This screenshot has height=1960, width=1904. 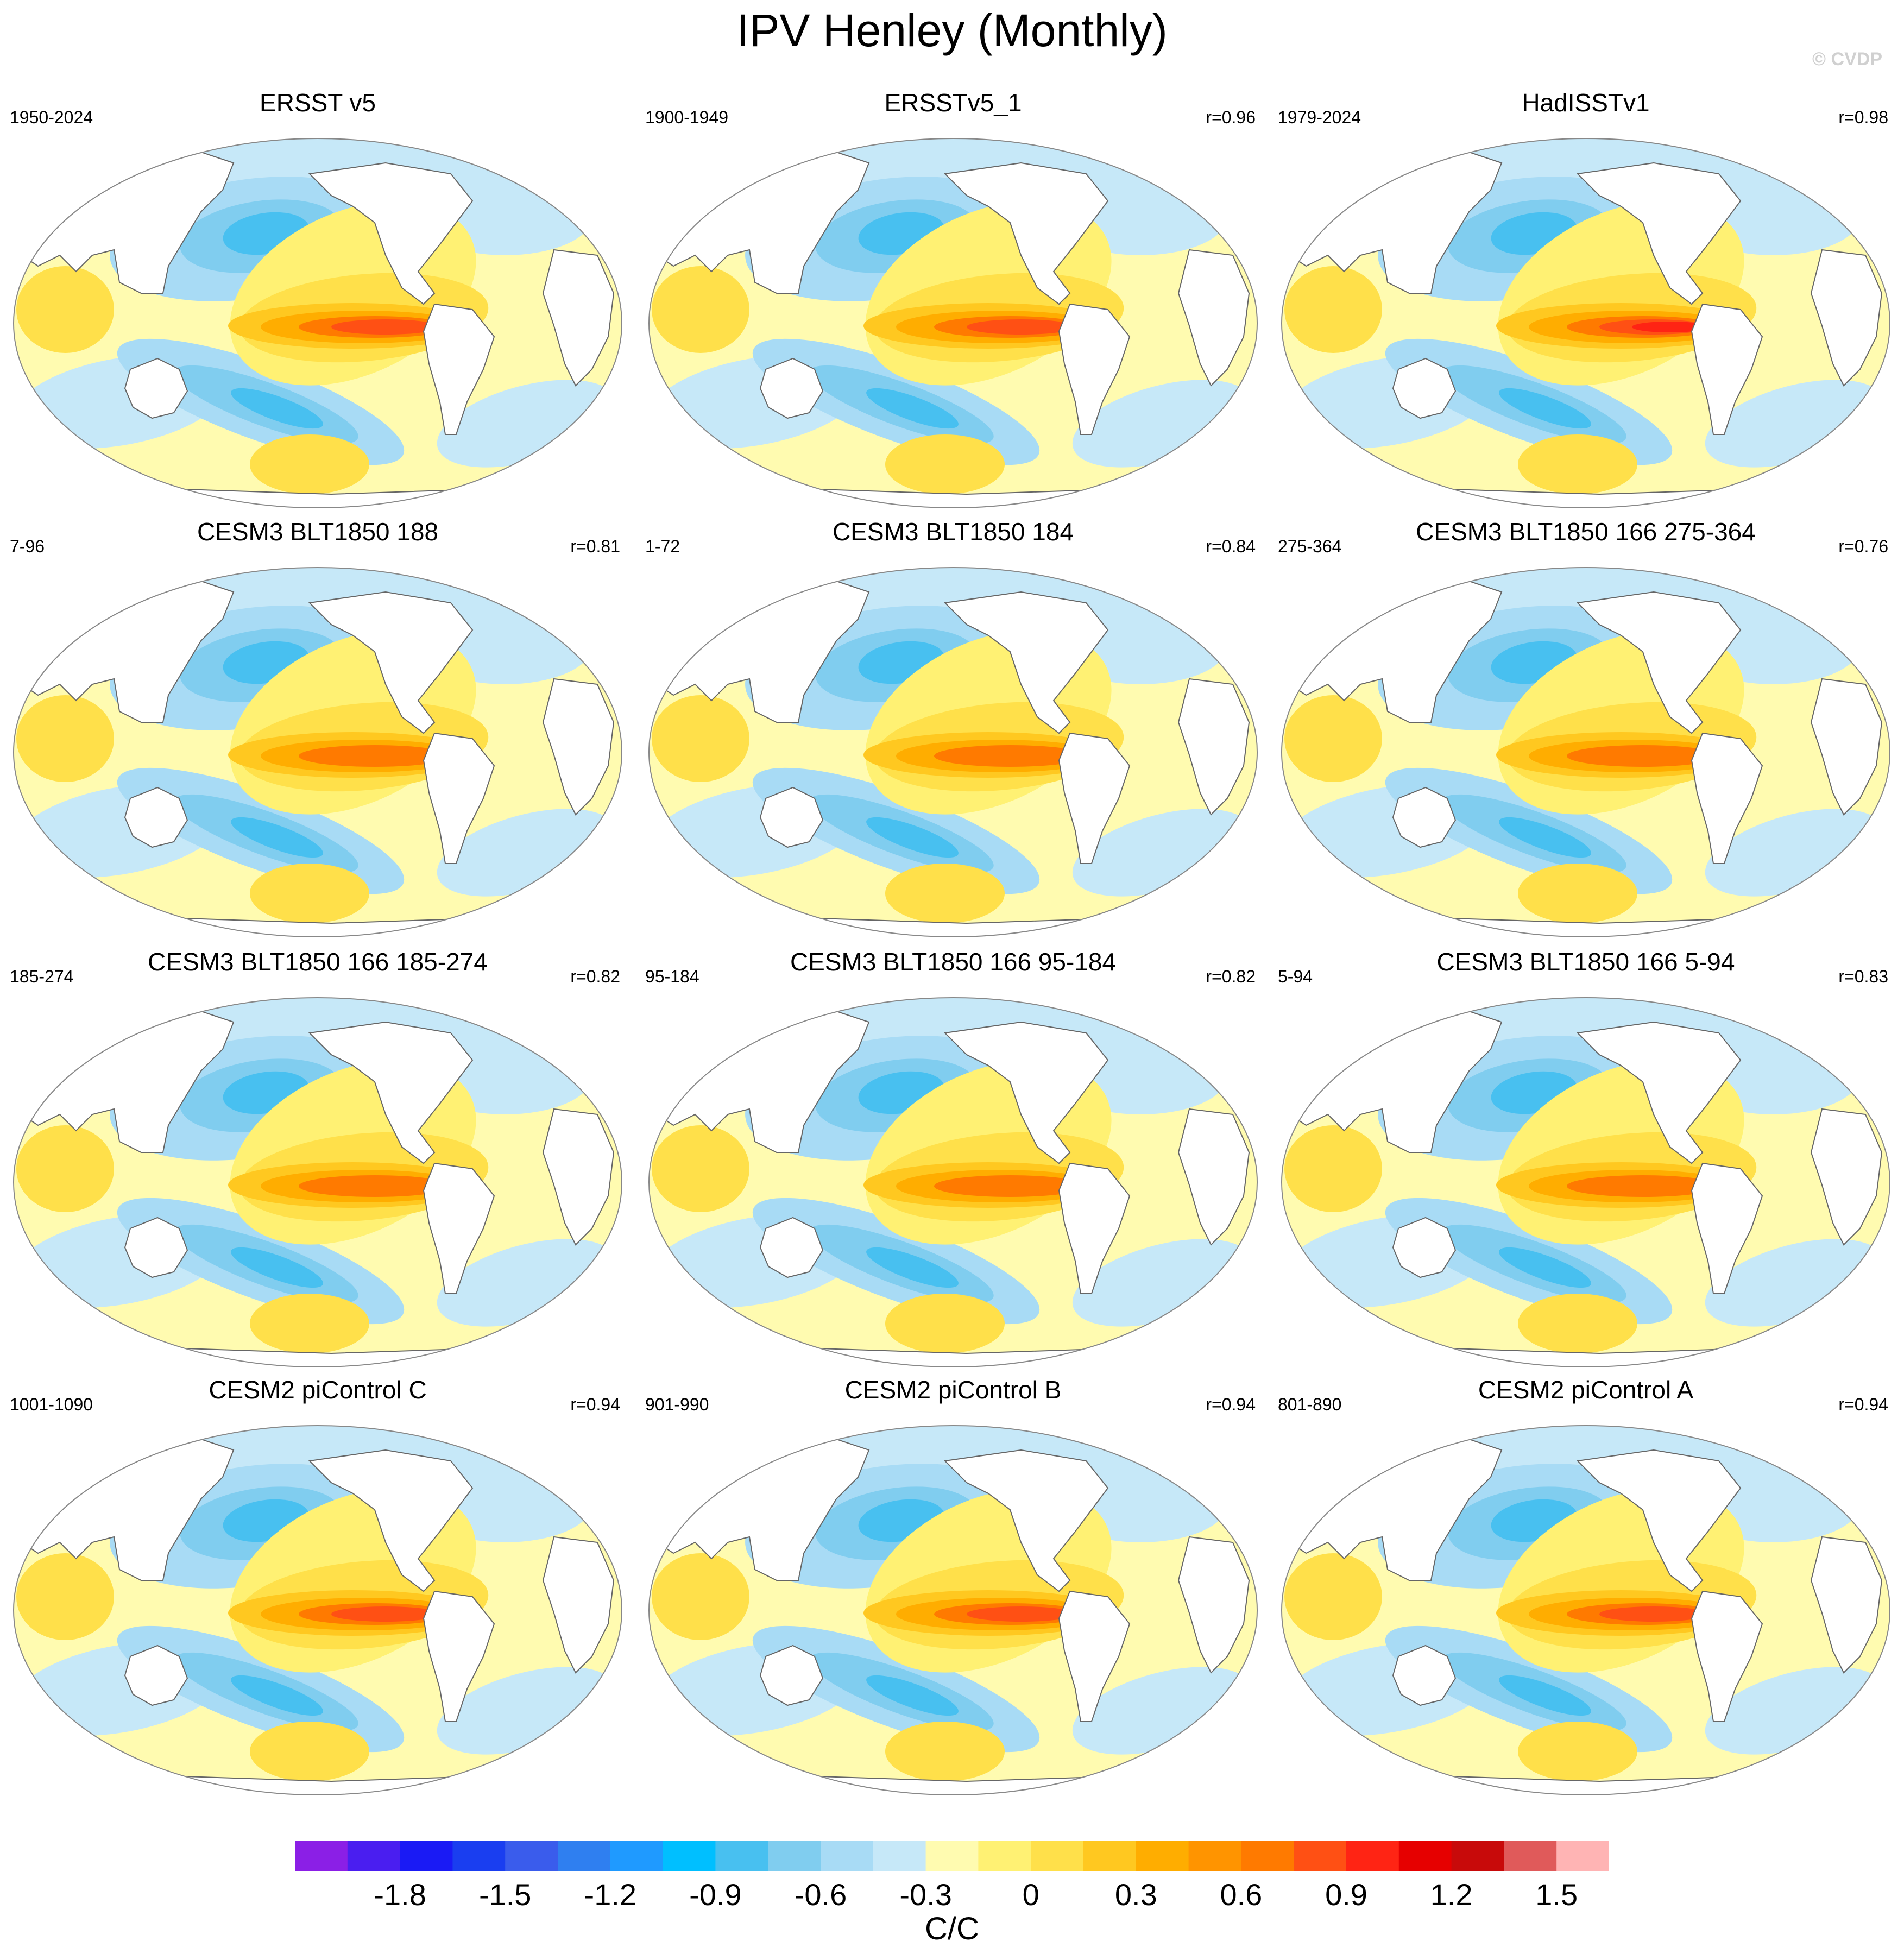 What do you see at coordinates (1556, 1895) in the screenshot?
I see `colorbar-tick-label: 1.5` at bounding box center [1556, 1895].